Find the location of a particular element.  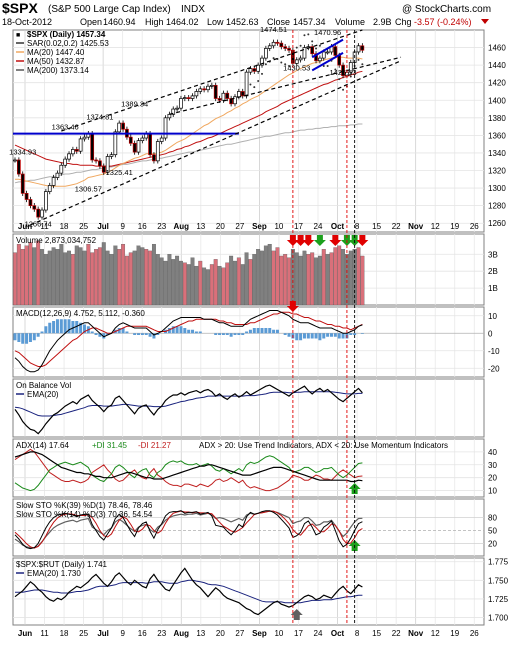

macd-line is located at coordinates (188, 341).